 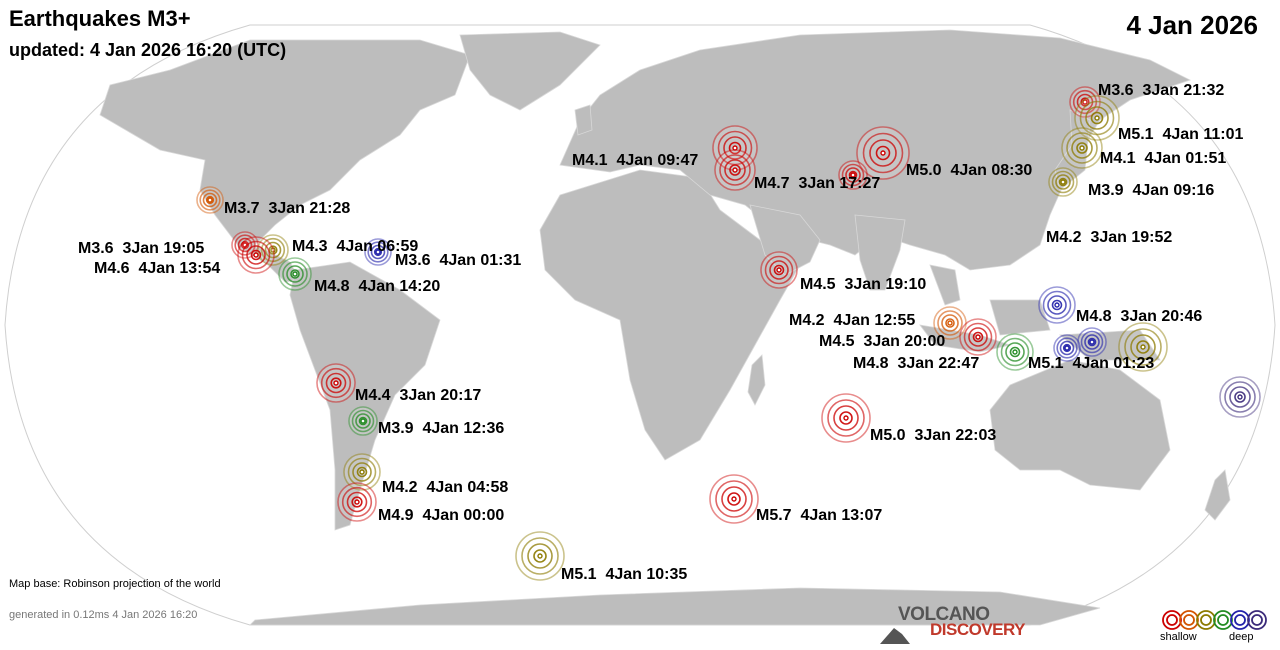 What do you see at coordinates (445, 487) in the screenshot?
I see `quake-label: M4.2 4Jan 04:58` at bounding box center [445, 487].